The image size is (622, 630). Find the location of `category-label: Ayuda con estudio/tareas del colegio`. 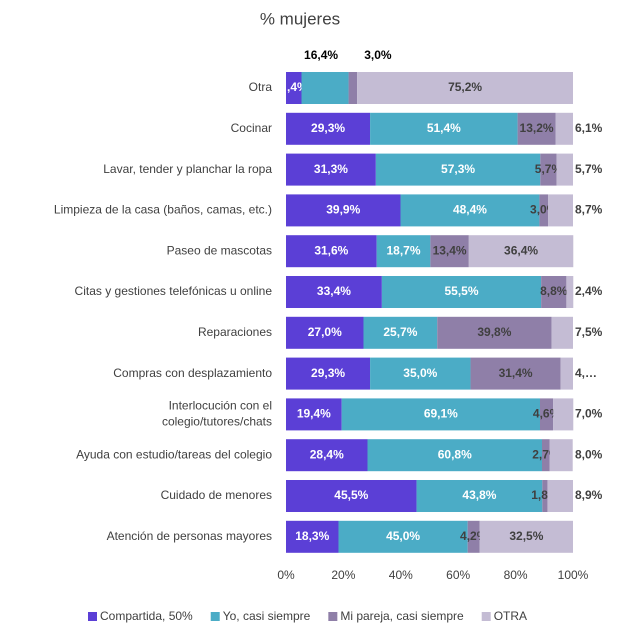

category-label: Ayuda con estudio/tareas del colegio is located at coordinates (174, 454).